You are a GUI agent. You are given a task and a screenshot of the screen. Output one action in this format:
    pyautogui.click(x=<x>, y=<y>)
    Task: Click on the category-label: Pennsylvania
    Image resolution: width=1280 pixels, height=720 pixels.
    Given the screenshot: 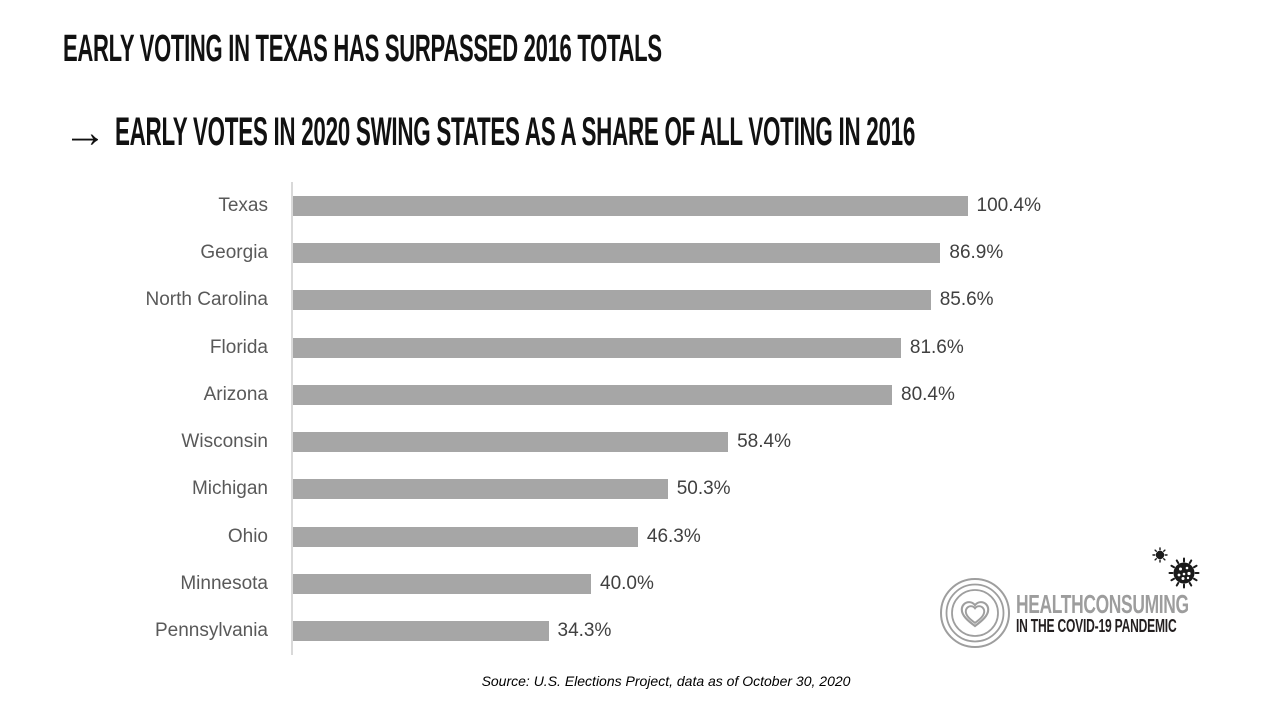 What is the action you would take?
    pyautogui.click(x=211, y=631)
    